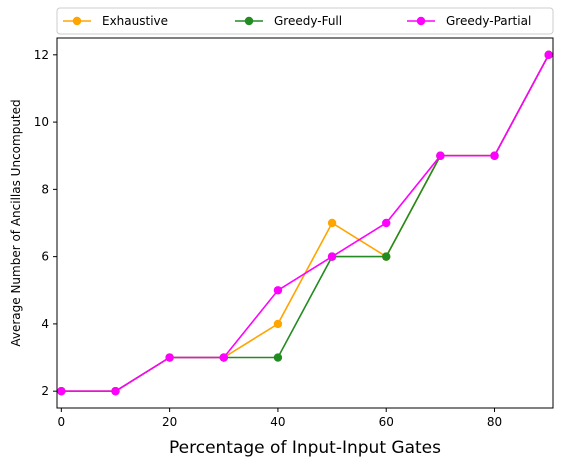 The image size is (562, 466). I want to click on x-axis-label: Percentage of Input-Input Gates, so click(305, 448).